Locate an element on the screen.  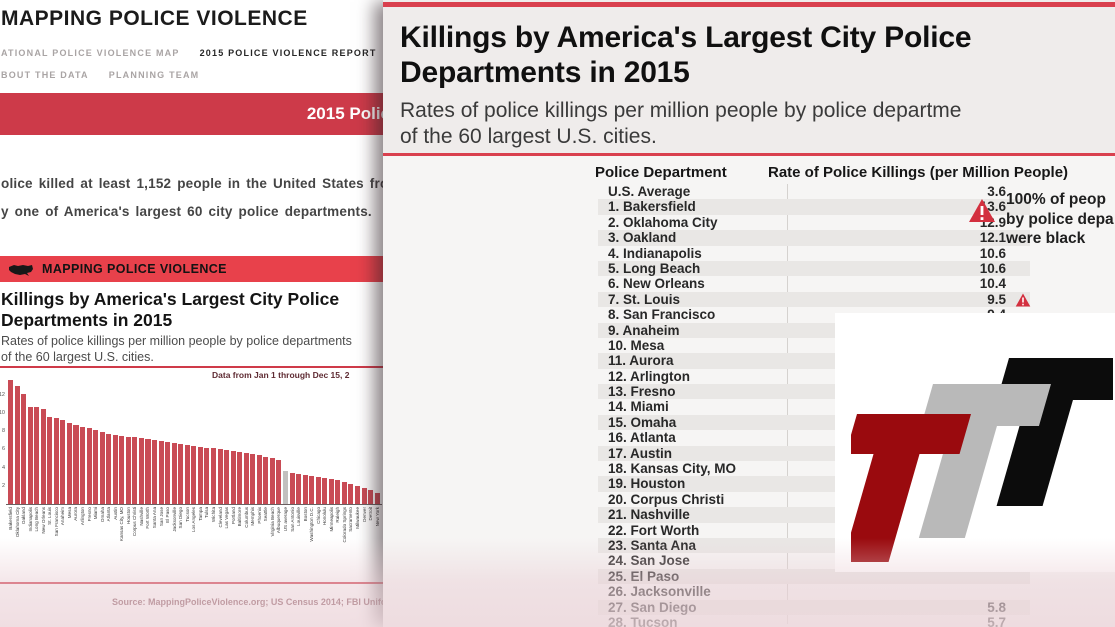
bar-label: Fresno is located at coordinates (89, 514).